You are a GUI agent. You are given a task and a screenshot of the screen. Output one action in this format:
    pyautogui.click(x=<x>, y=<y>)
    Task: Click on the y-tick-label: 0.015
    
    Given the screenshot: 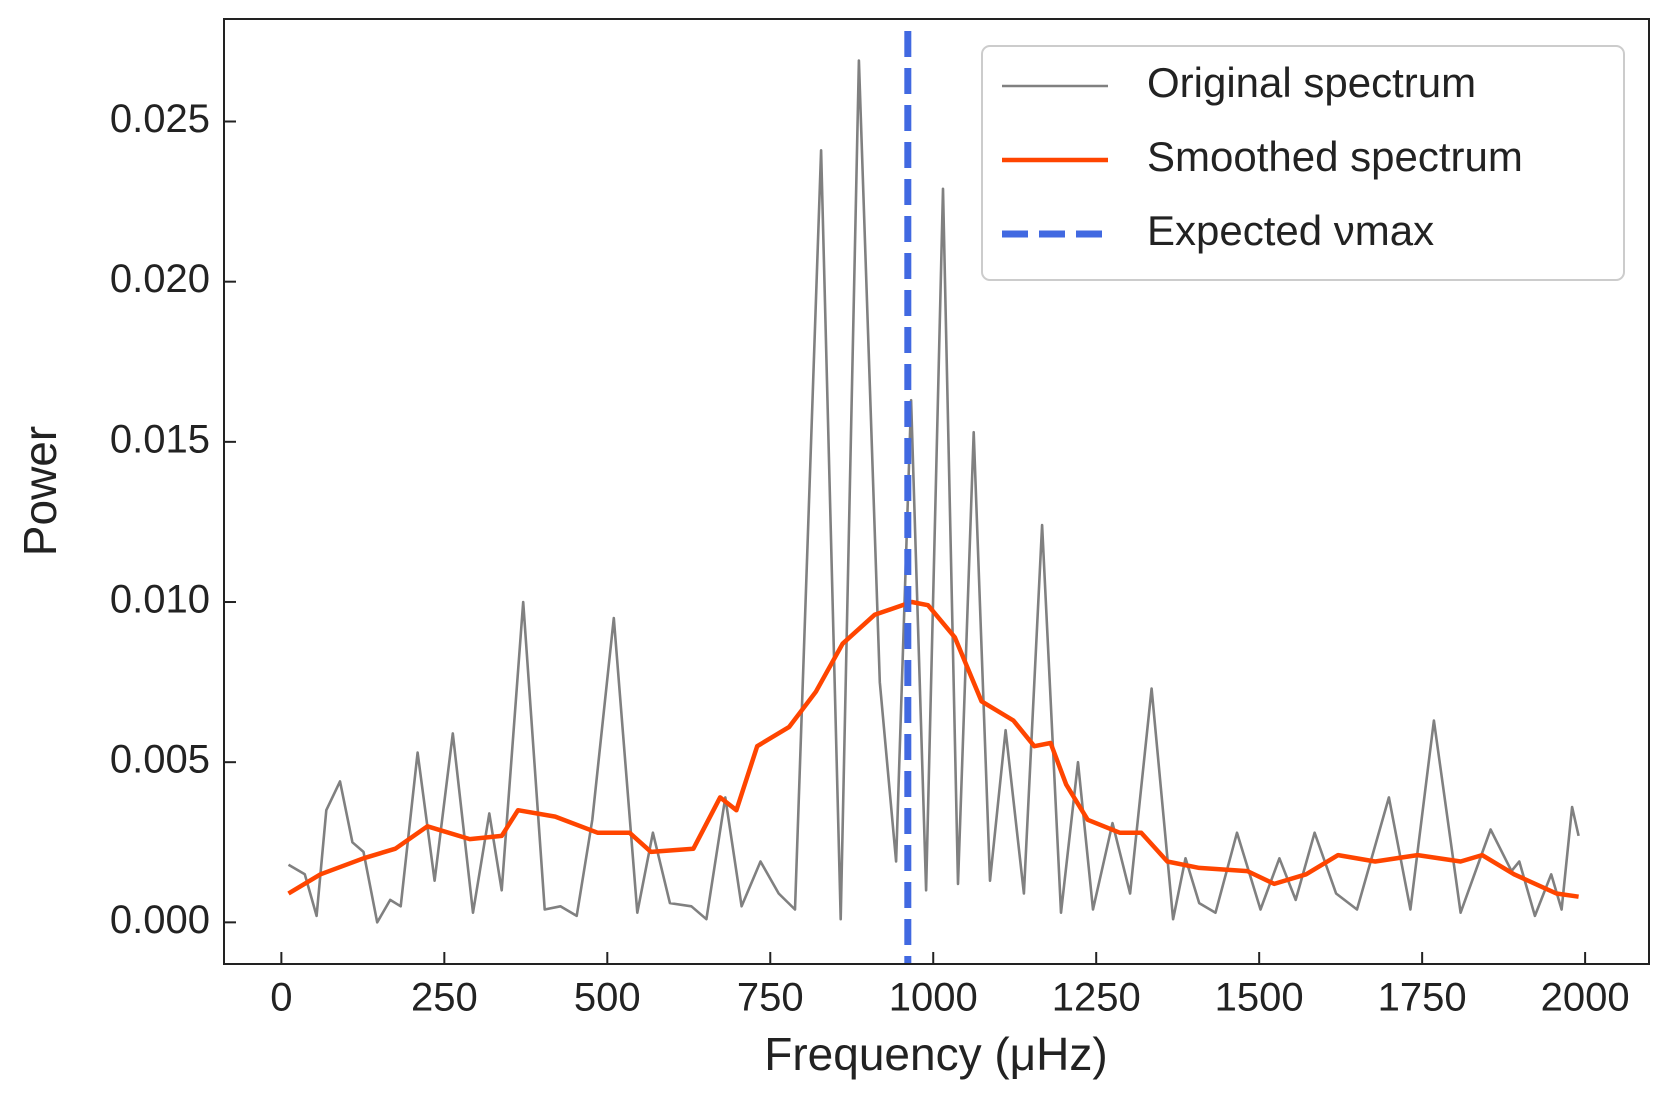 What is the action you would take?
    pyautogui.click(x=160, y=439)
    